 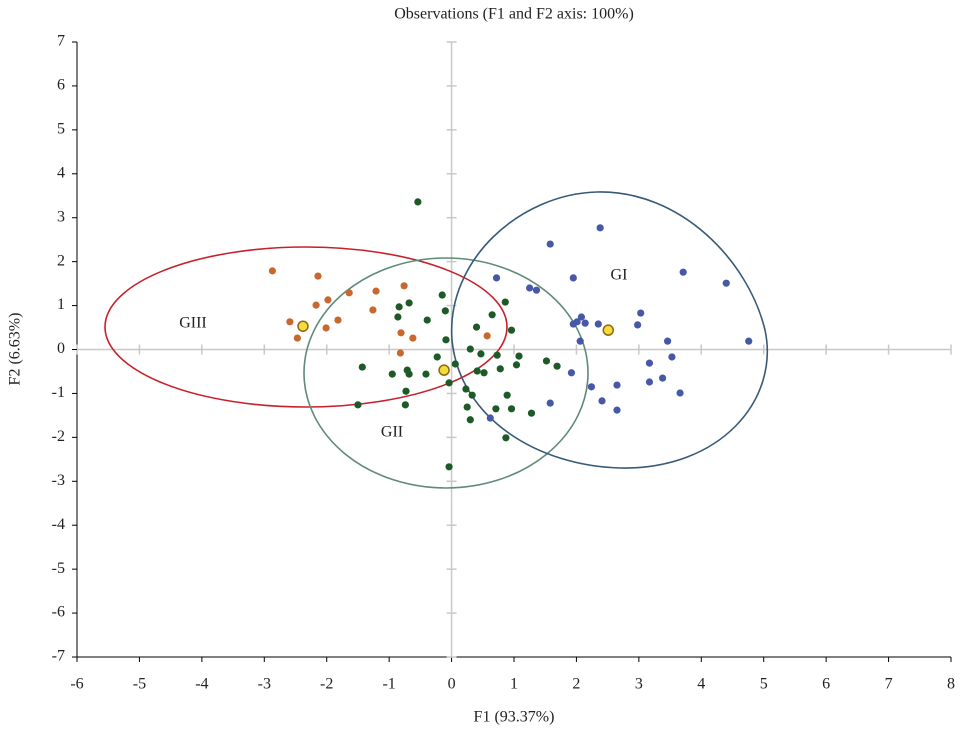 What do you see at coordinates (61, 172) in the screenshot?
I see `y-tick-label: 4` at bounding box center [61, 172].